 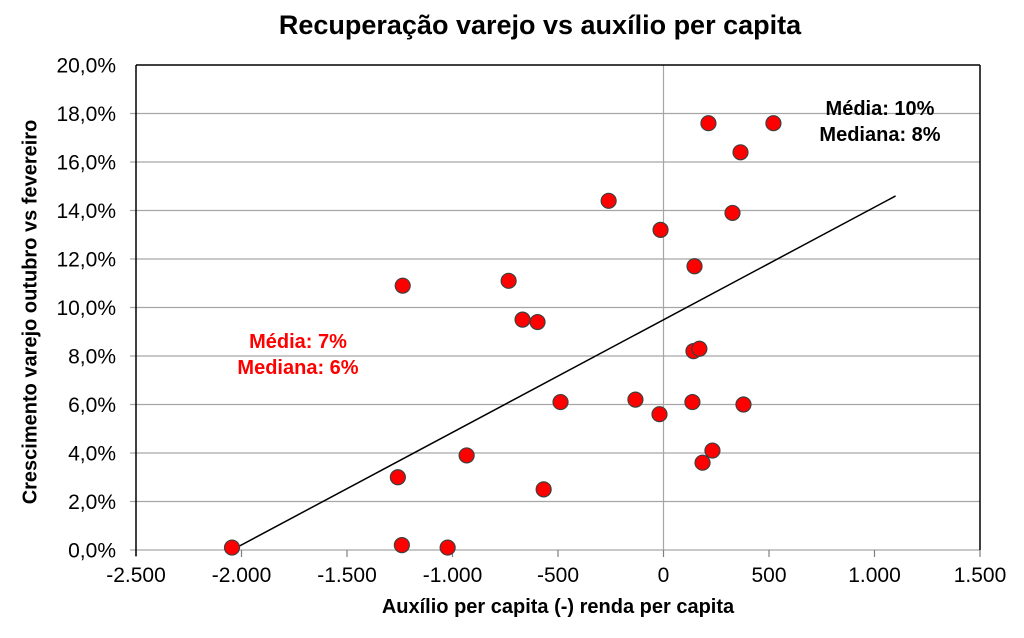 I want to click on x-tick-label: 1.000, so click(x=874, y=575).